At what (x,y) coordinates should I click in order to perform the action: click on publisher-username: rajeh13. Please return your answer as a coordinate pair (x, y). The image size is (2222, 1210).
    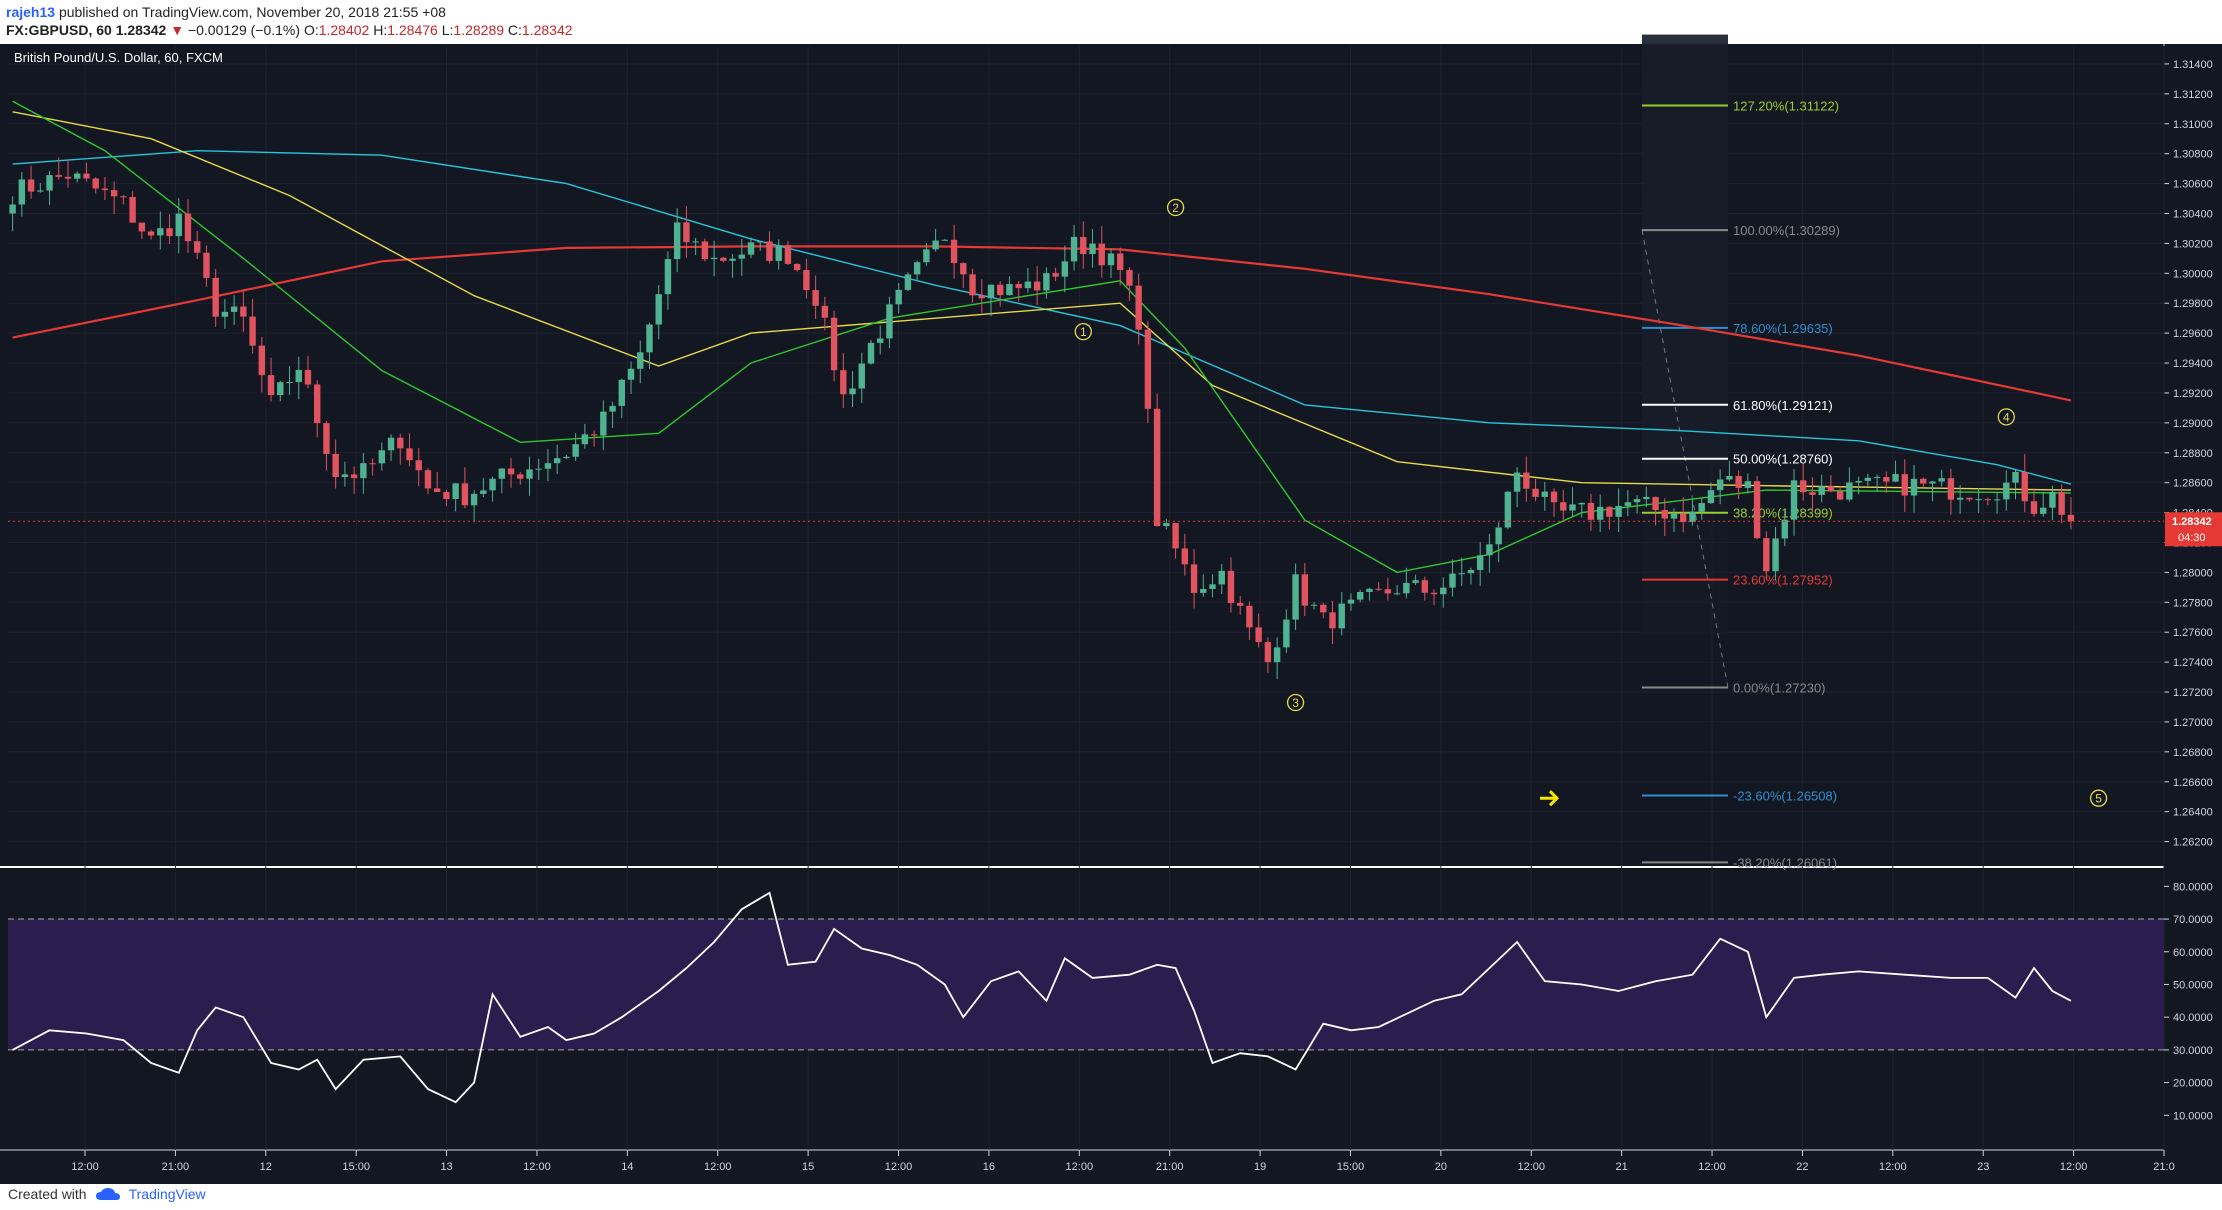
    Looking at the image, I should click on (31, 12).